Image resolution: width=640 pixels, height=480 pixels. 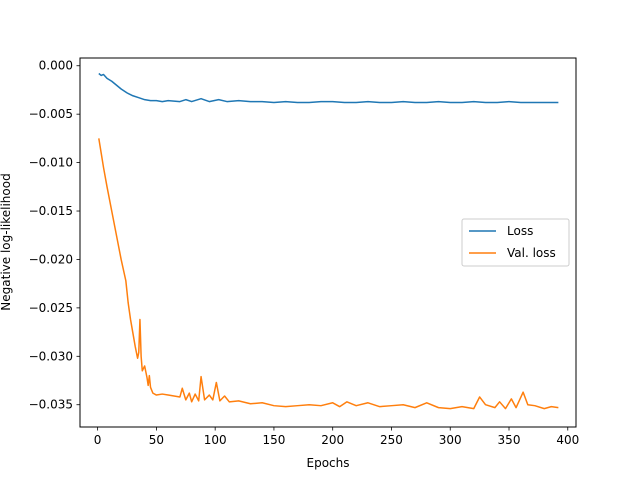 What do you see at coordinates (515, 242) in the screenshot?
I see `legend: Loss Val. loss` at bounding box center [515, 242].